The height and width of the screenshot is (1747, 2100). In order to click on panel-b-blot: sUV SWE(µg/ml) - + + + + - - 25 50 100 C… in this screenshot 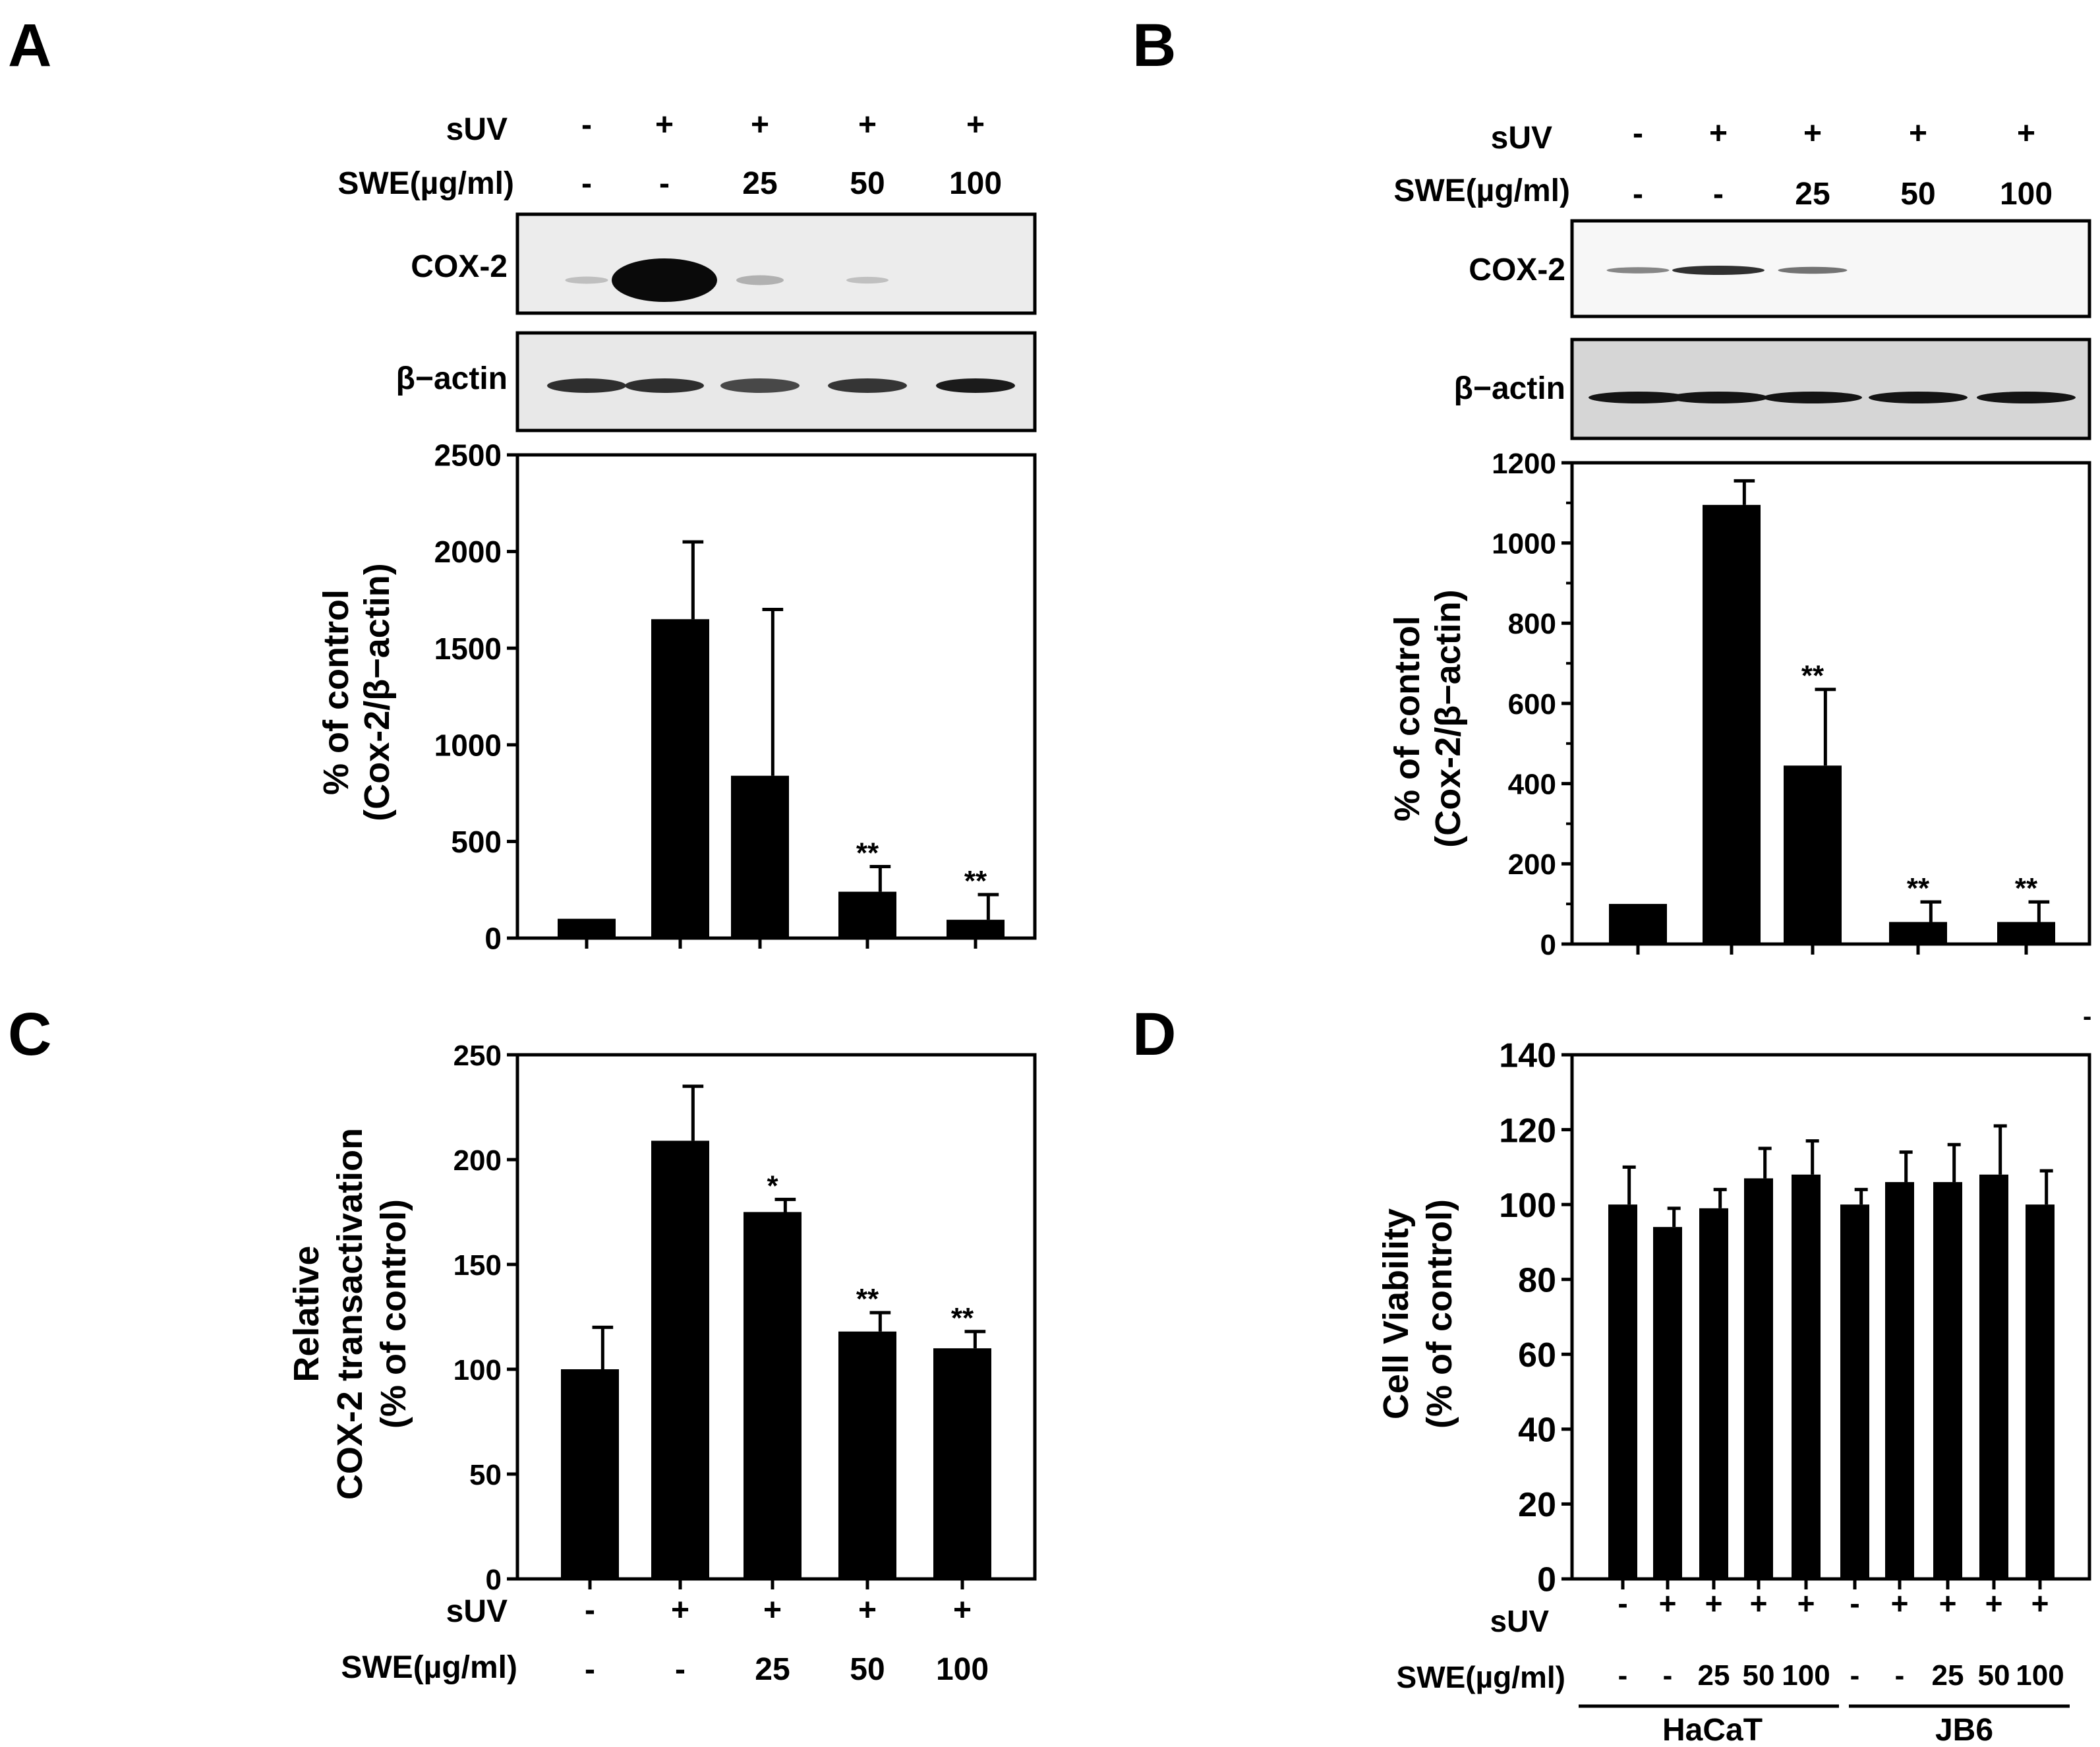, I will do `click(1742, 278)`.